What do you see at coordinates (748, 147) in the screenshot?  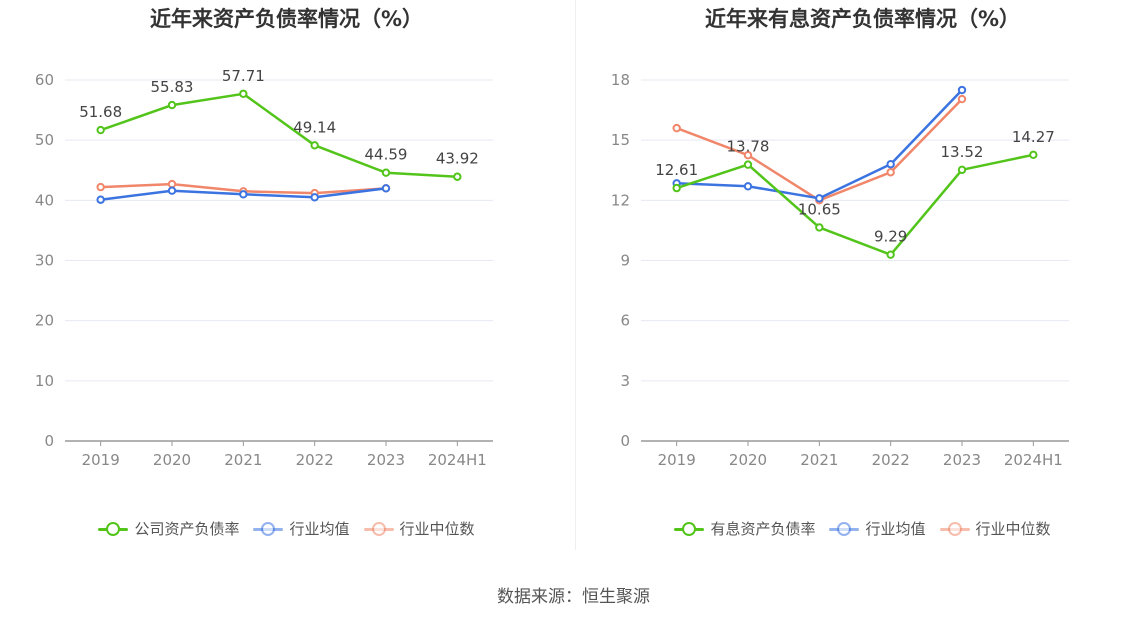 I see `data-label: 13.78` at bounding box center [748, 147].